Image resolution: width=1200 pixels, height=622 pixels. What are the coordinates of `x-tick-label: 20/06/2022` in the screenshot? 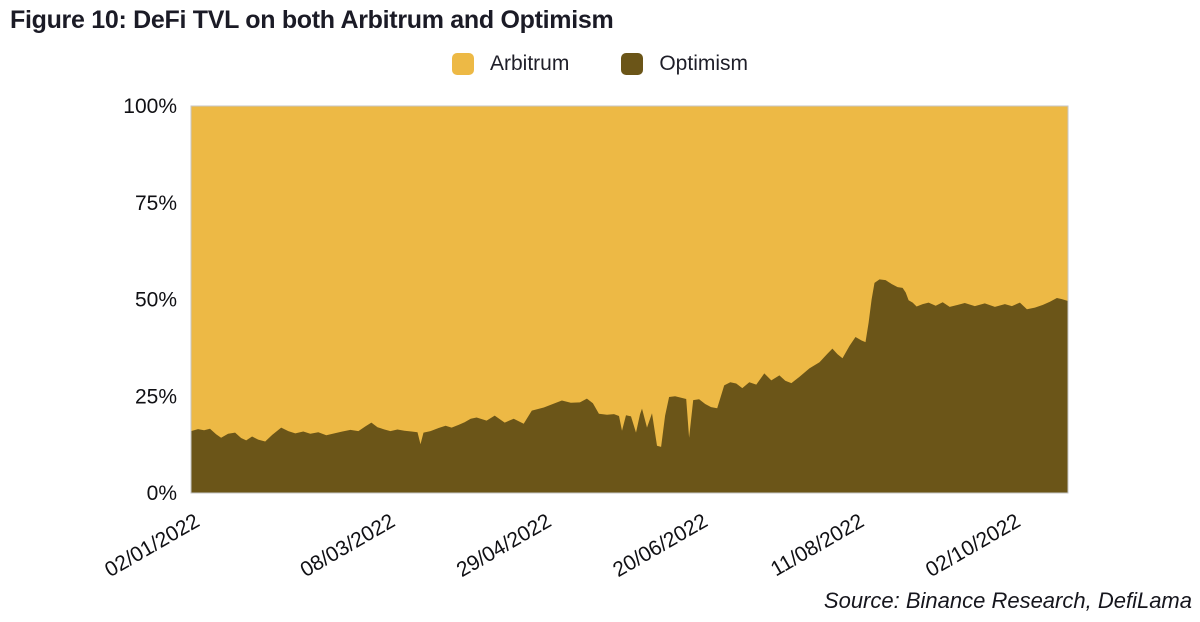 It's located at (660, 545).